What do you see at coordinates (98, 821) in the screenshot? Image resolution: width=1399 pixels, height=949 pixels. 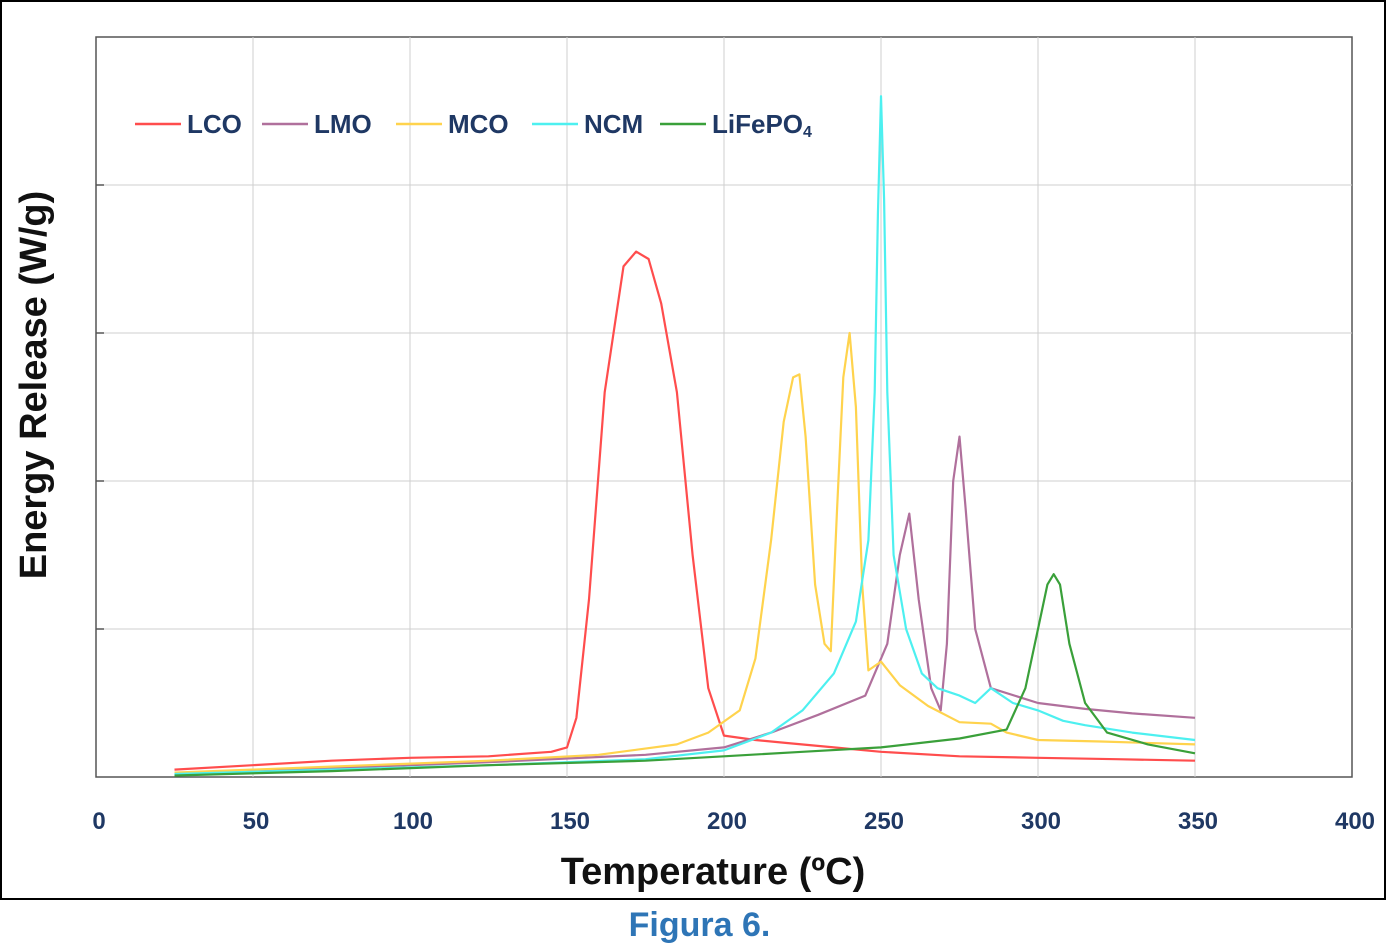 I see `x-tick-label: 0` at bounding box center [98, 821].